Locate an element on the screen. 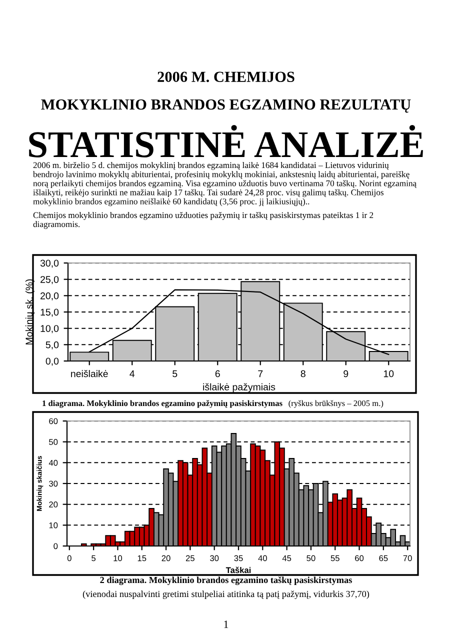  x-tick-label: 50 is located at coordinates (311, 558).